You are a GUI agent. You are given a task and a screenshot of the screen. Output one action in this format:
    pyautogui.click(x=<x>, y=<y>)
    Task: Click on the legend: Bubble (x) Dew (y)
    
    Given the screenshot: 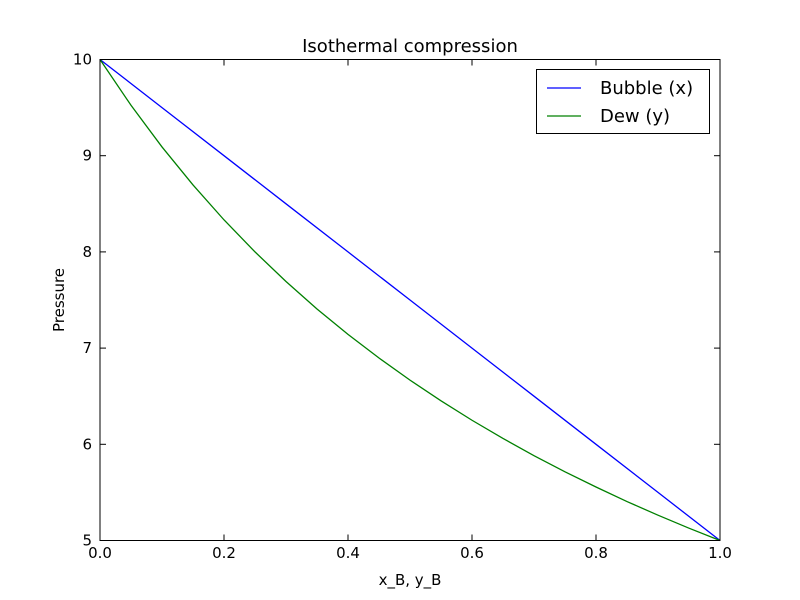 What is the action you would take?
    pyautogui.click(x=623, y=101)
    